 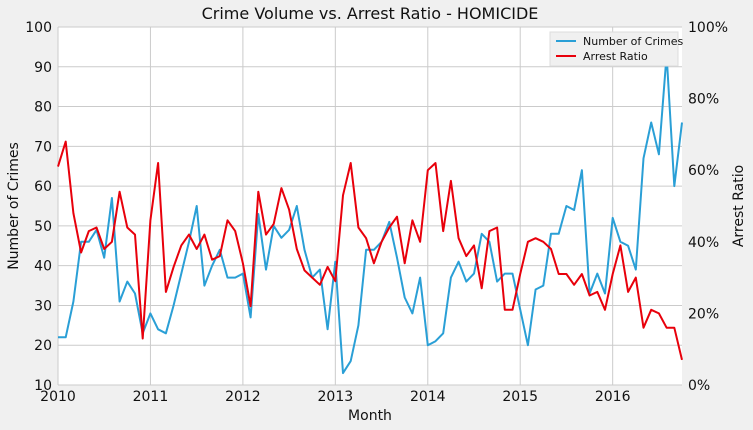 I want to click on x-tick-label: 2014, so click(x=428, y=397).